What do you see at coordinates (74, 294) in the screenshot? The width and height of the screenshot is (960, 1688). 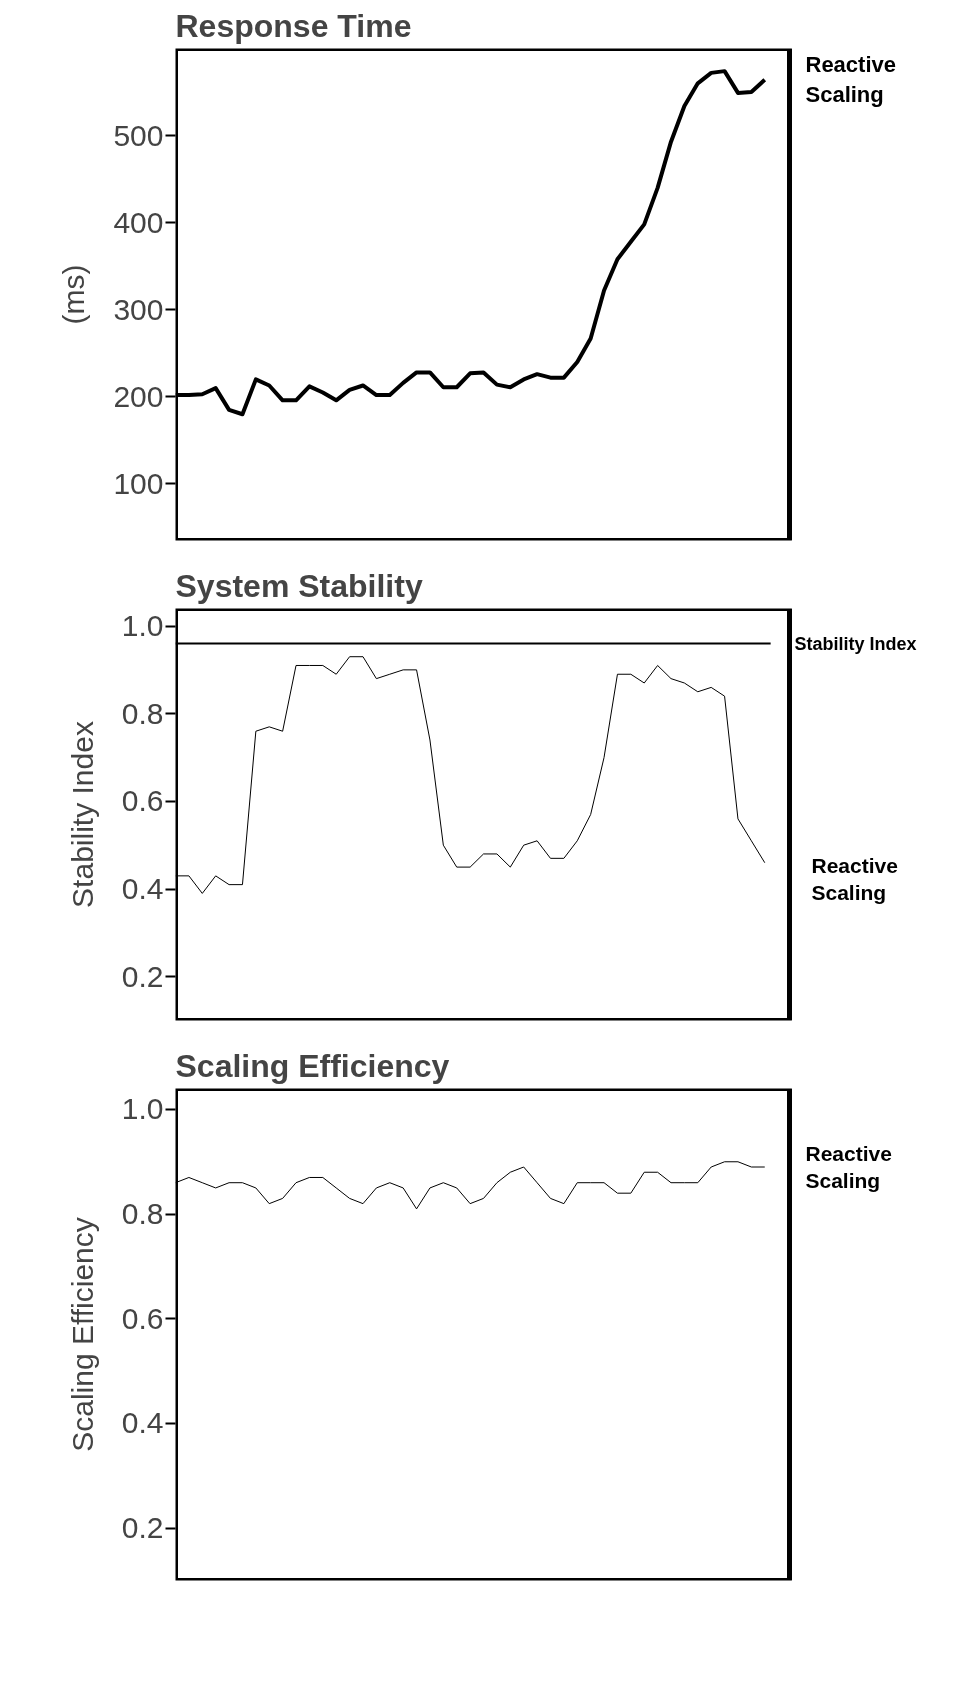 I see `y-axis-title: (ms)` at bounding box center [74, 294].